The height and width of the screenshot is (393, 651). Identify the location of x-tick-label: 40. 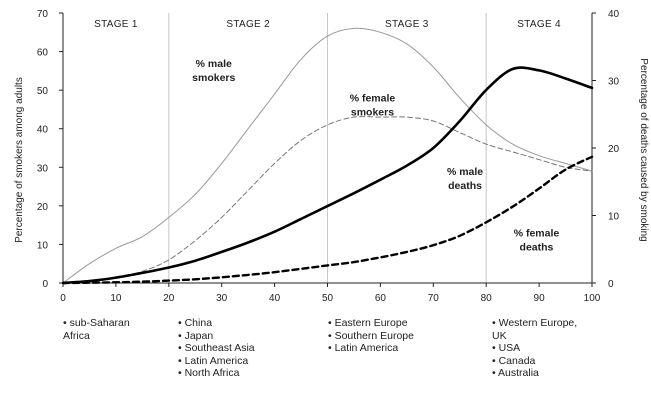
(275, 298).